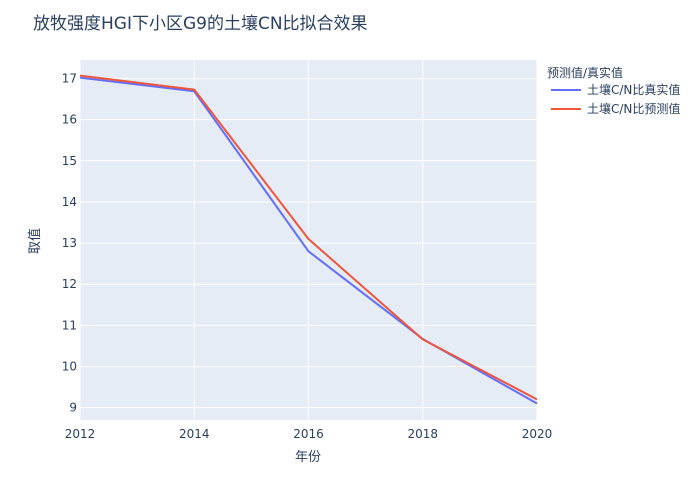 This screenshot has width=700, height=500. Describe the element at coordinates (585, 72) in the screenshot. I see `legend-title: 预测值/真实值` at that location.